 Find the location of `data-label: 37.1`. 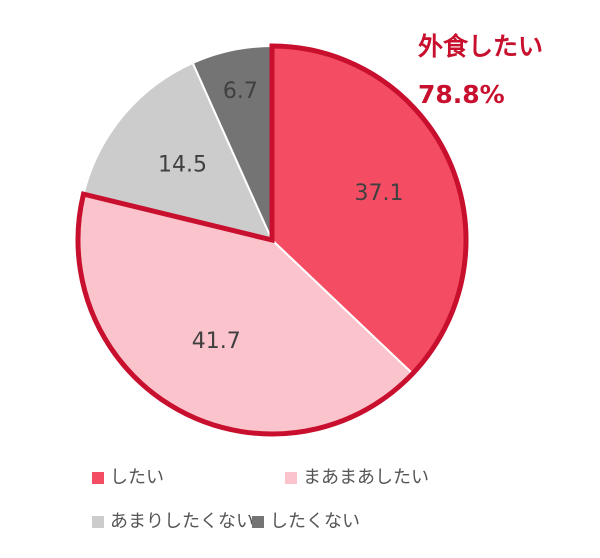

data-label: 37.1 is located at coordinates (378, 193).